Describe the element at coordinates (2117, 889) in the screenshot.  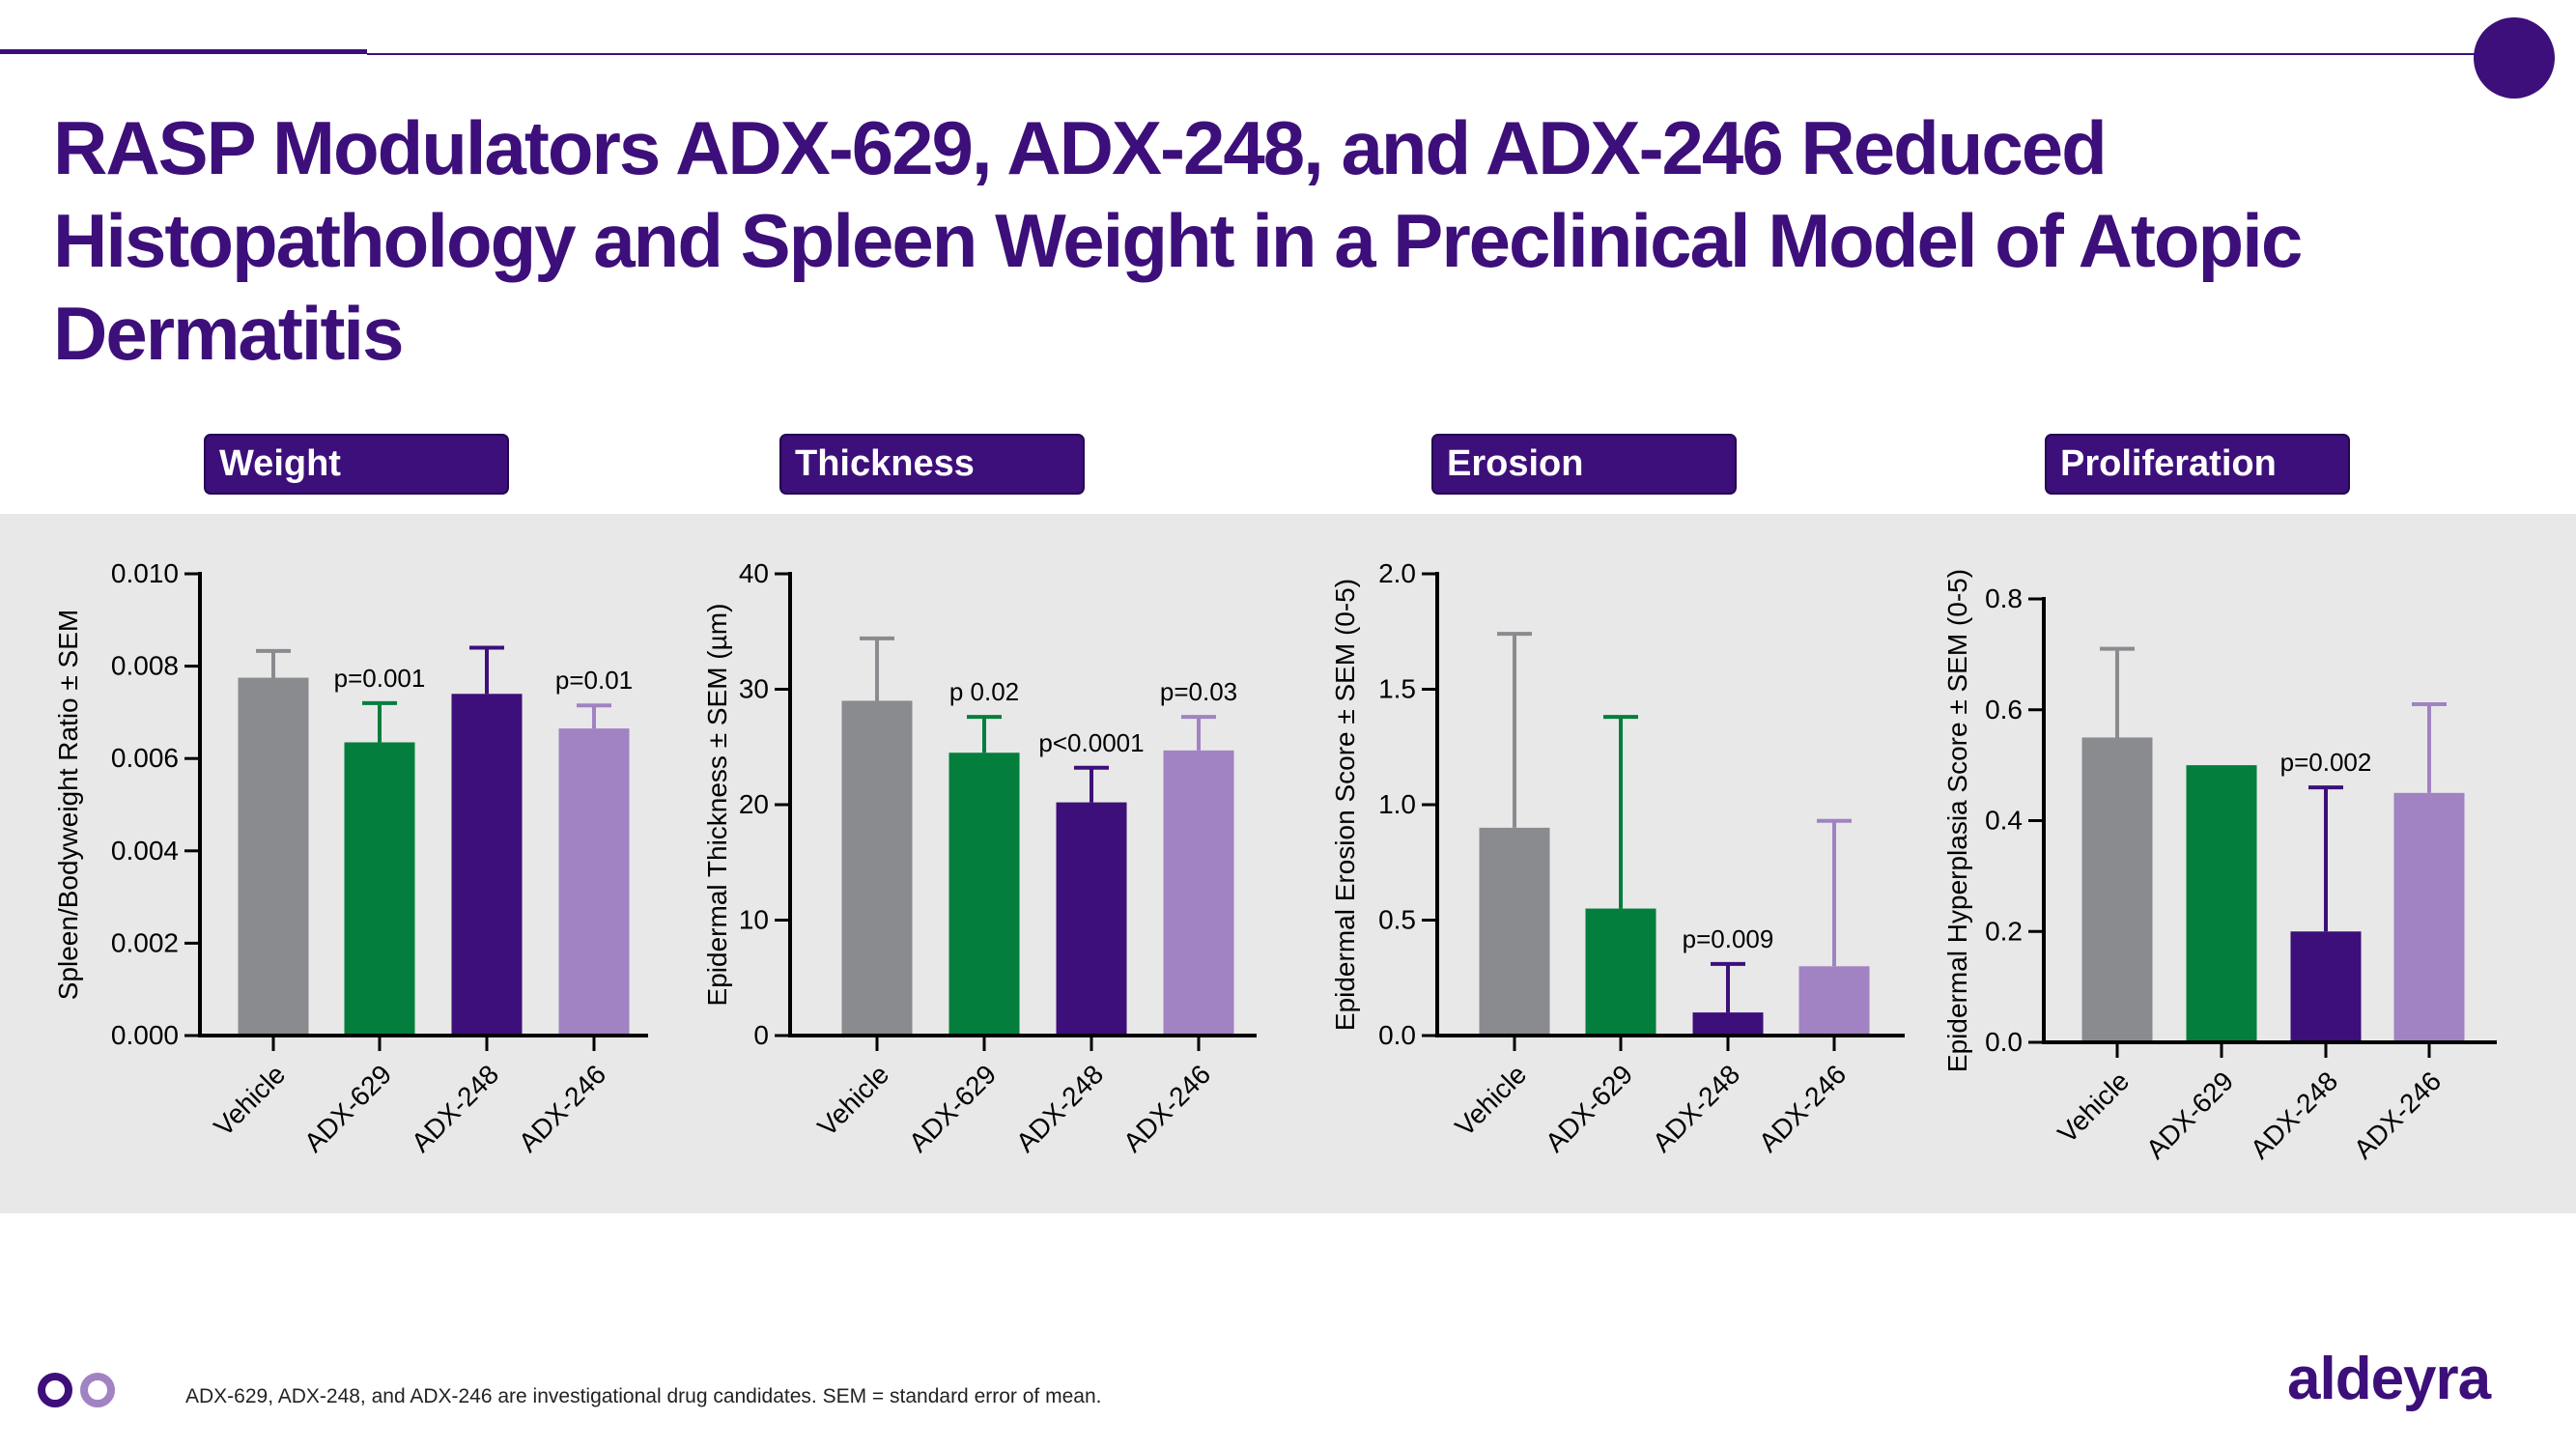
I see `proliferation-bar-vehicle` at that location.